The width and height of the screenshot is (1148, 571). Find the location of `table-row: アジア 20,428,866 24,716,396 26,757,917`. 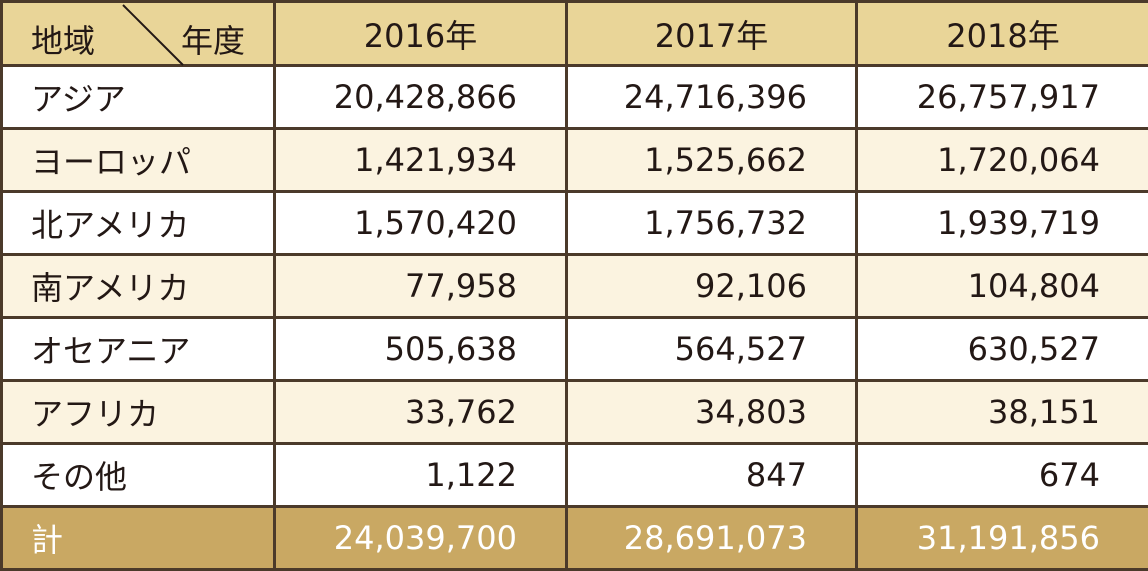

table-row: アジア 20,428,866 24,716,396 26,757,917 is located at coordinates (575, 97).